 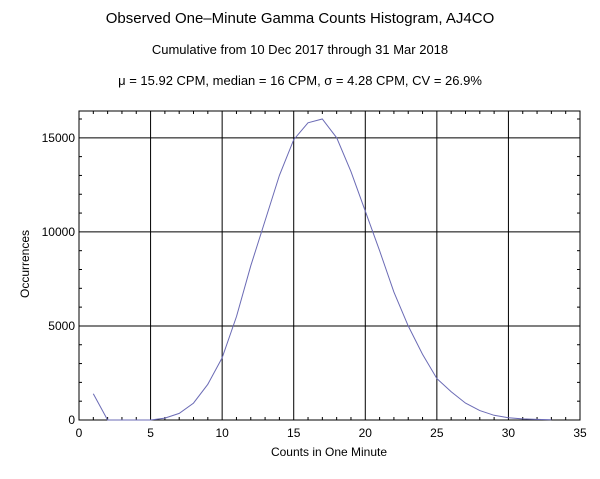 I want to click on y-tick-label: 5000, so click(x=61, y=326).